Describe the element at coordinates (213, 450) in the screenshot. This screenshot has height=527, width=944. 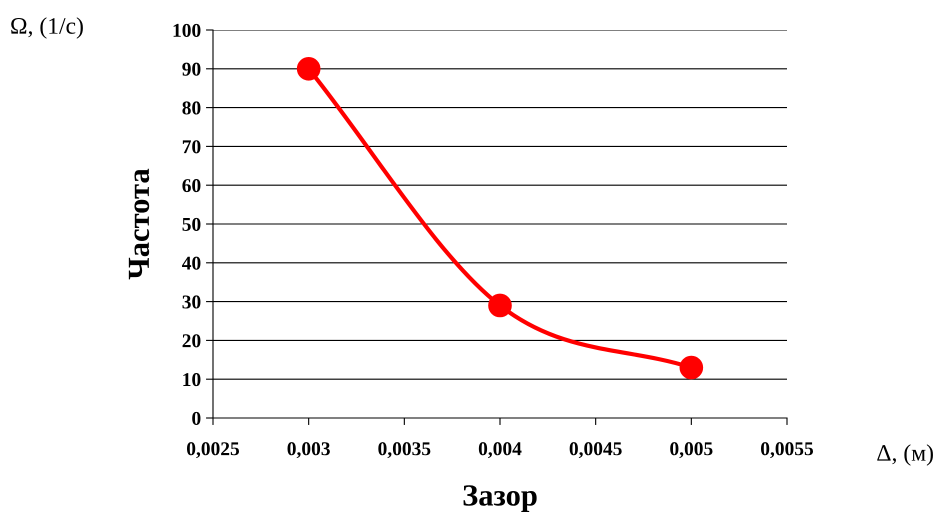
I see `x-tick-label: 0,0025` at that location.